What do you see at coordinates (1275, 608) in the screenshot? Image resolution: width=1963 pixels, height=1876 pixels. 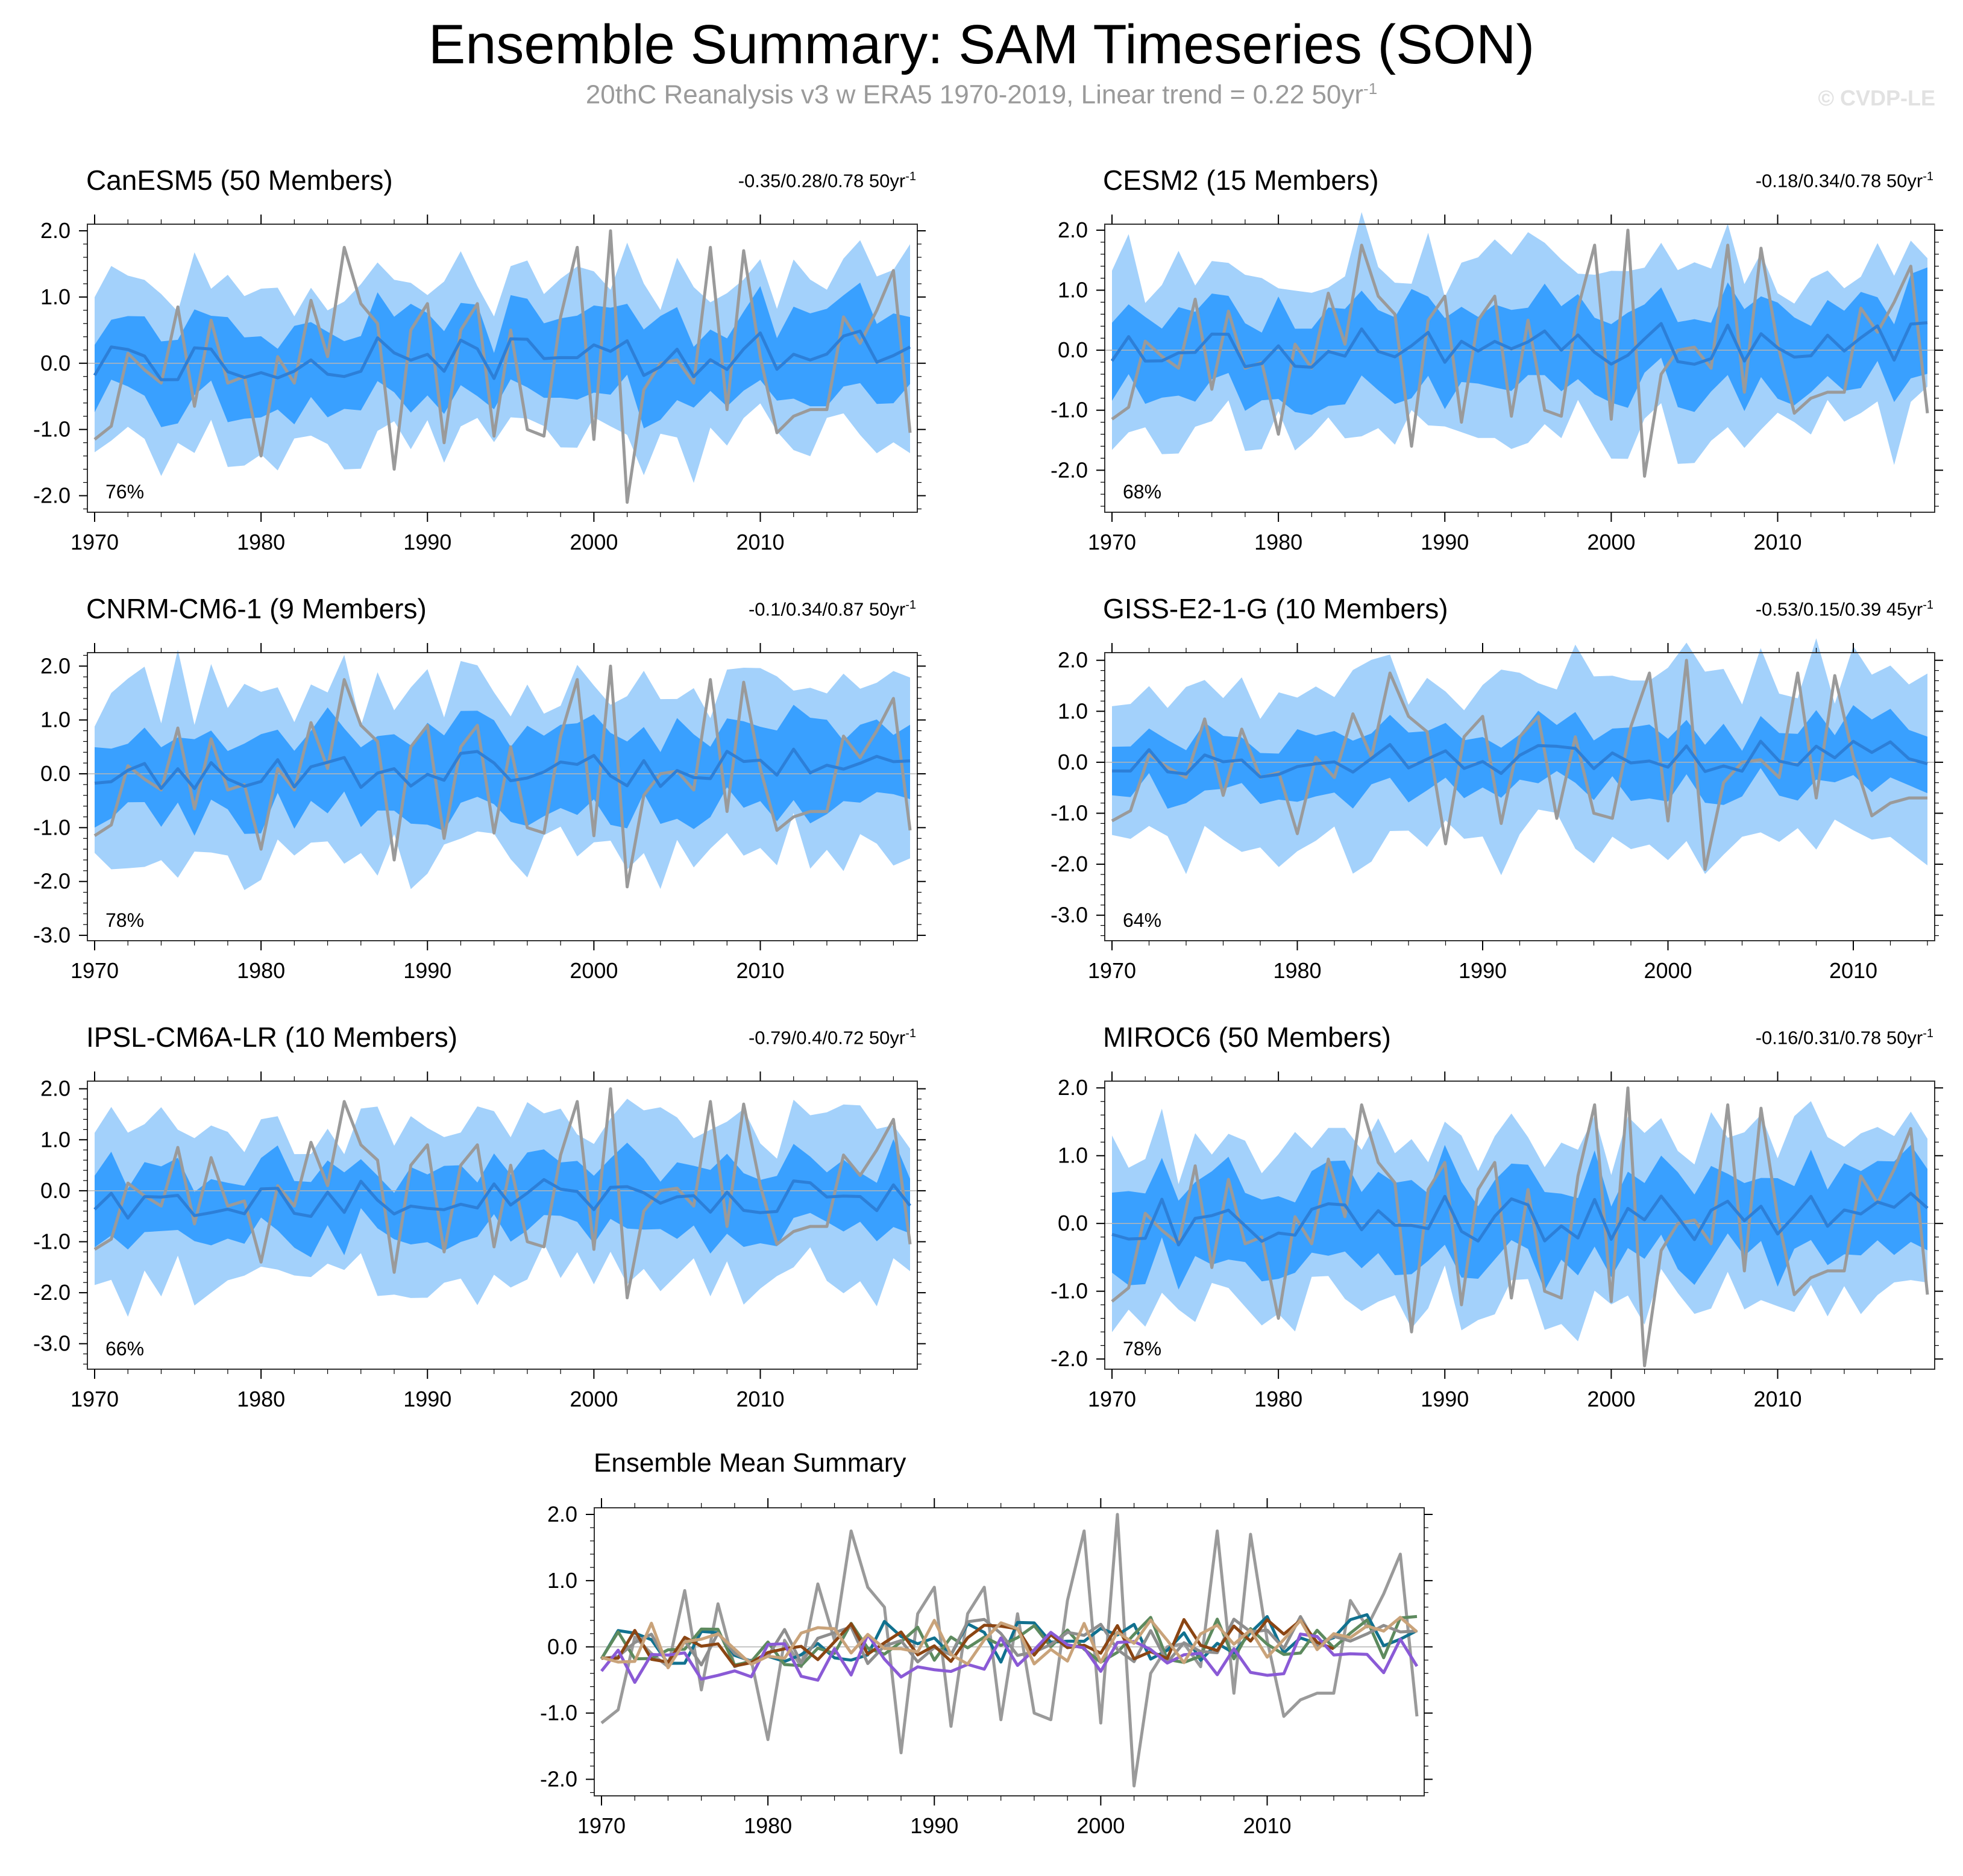 I see `panel-title-giss: GISS-E2-1-G (10 Members)` at bounding box center [1275, 608].